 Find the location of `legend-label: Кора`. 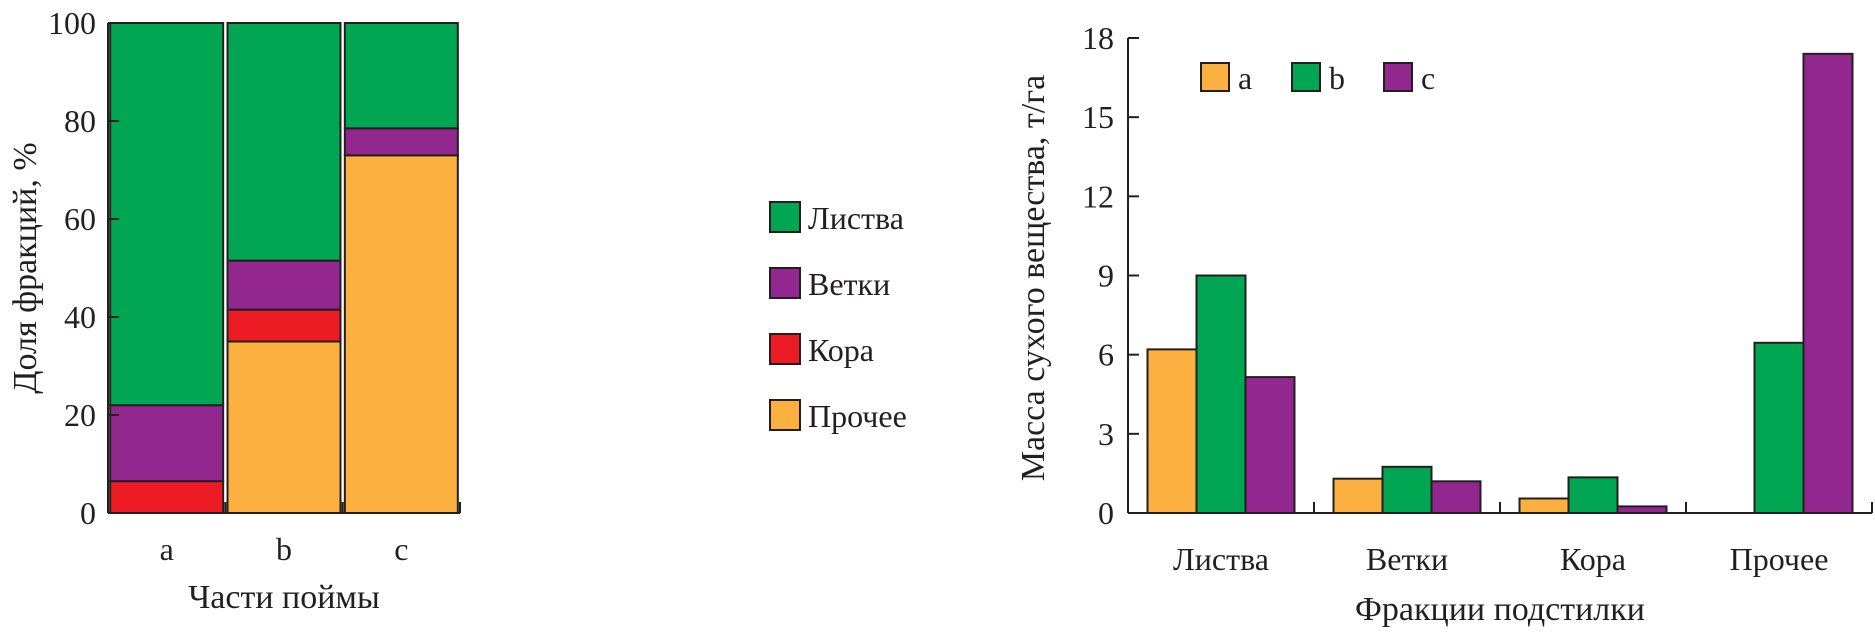

legend-label: Кора is located at coordinates (841, 350).